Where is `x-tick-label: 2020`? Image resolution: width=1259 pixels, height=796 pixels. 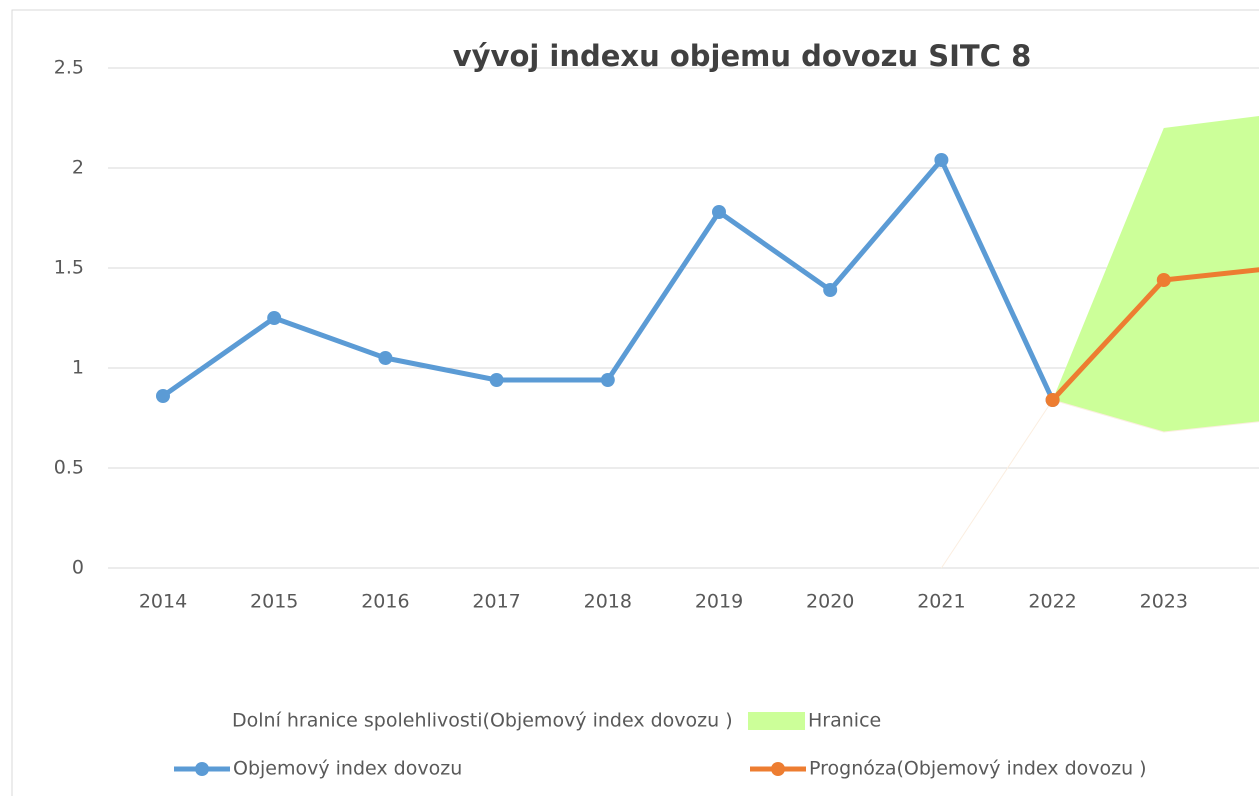
x-tick-label: 2020 is located at coordinates (830, 602).